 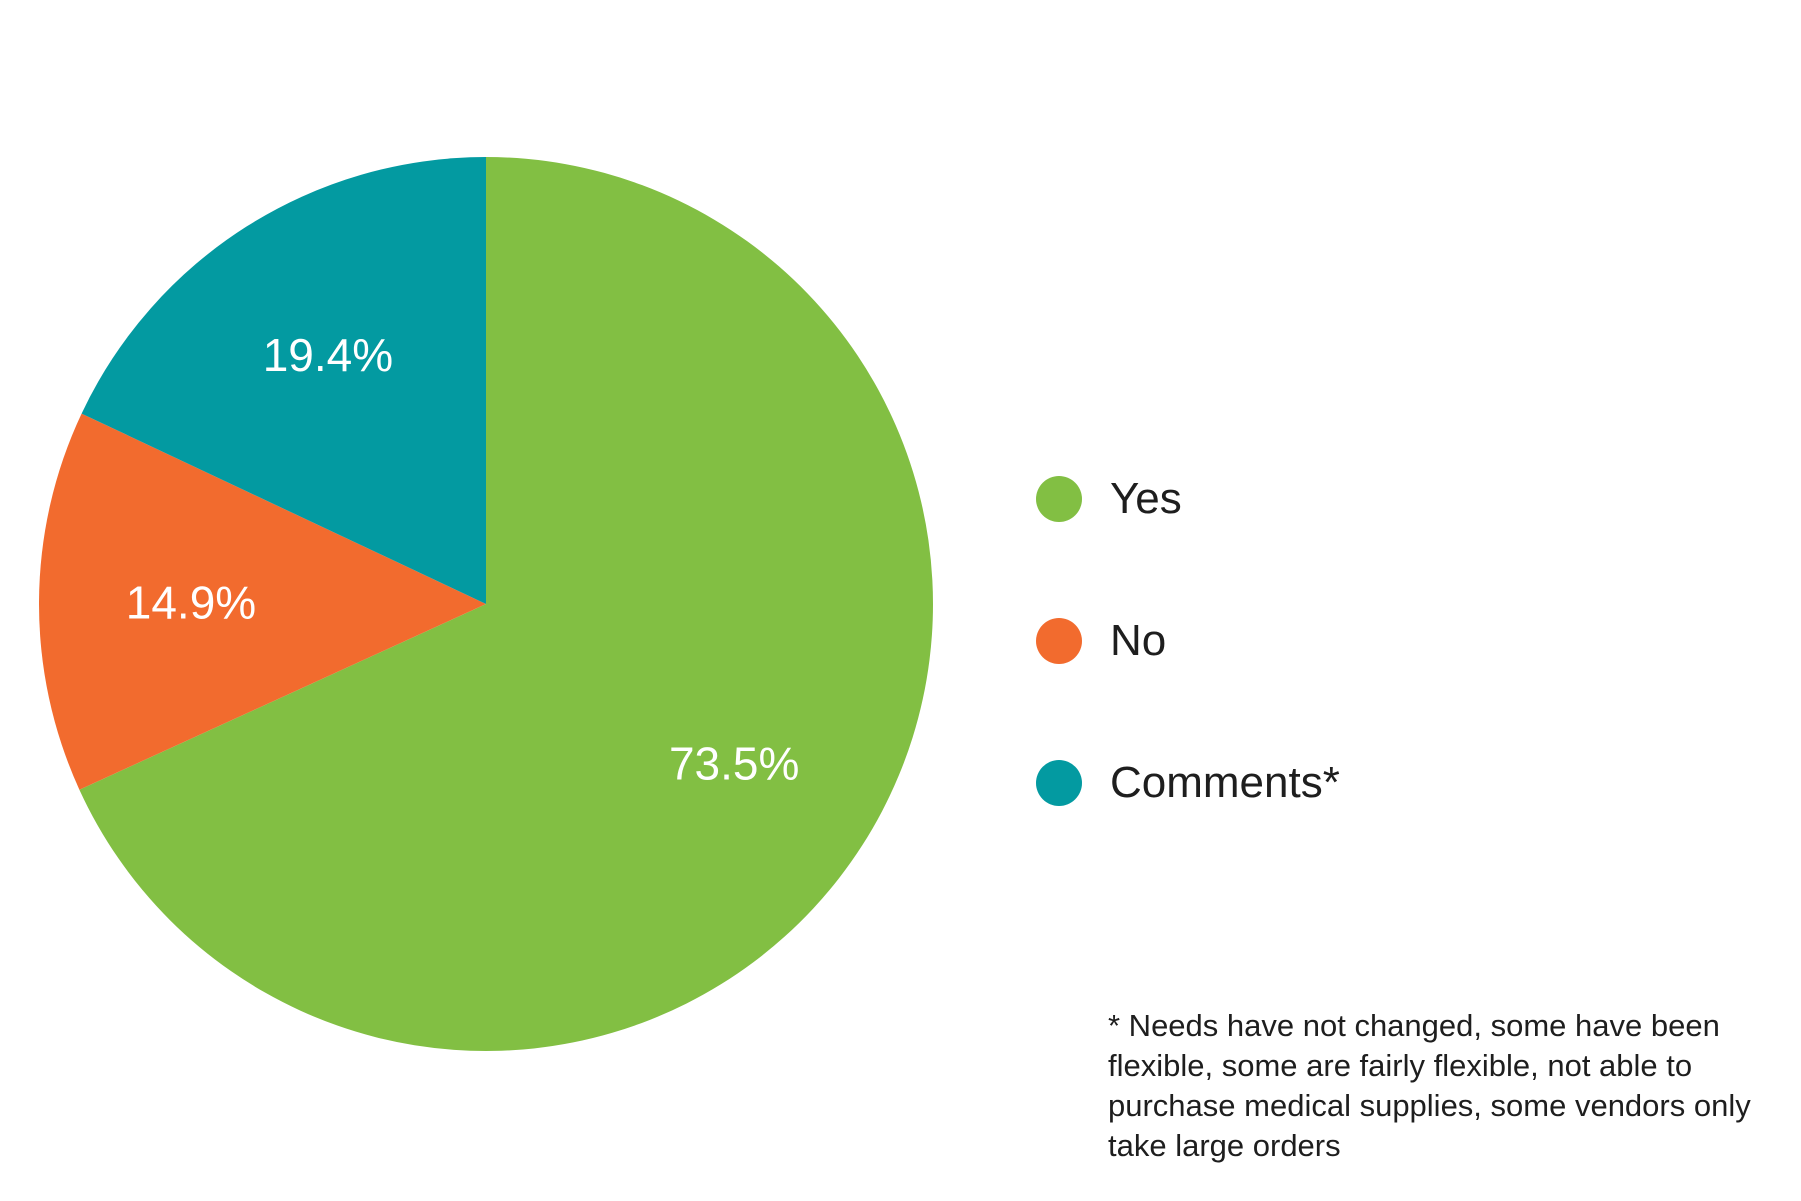 I want to click on legend-swatch-comments, so click(x=1059, y=783).